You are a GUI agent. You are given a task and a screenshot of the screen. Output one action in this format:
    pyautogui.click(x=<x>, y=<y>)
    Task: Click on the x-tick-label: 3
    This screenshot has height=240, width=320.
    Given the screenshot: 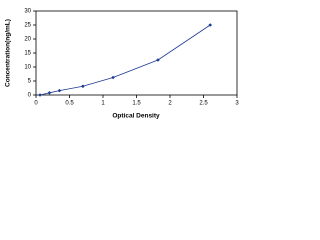 What is the action you would take?
    pyautogui.click(x=237, y=104)
    